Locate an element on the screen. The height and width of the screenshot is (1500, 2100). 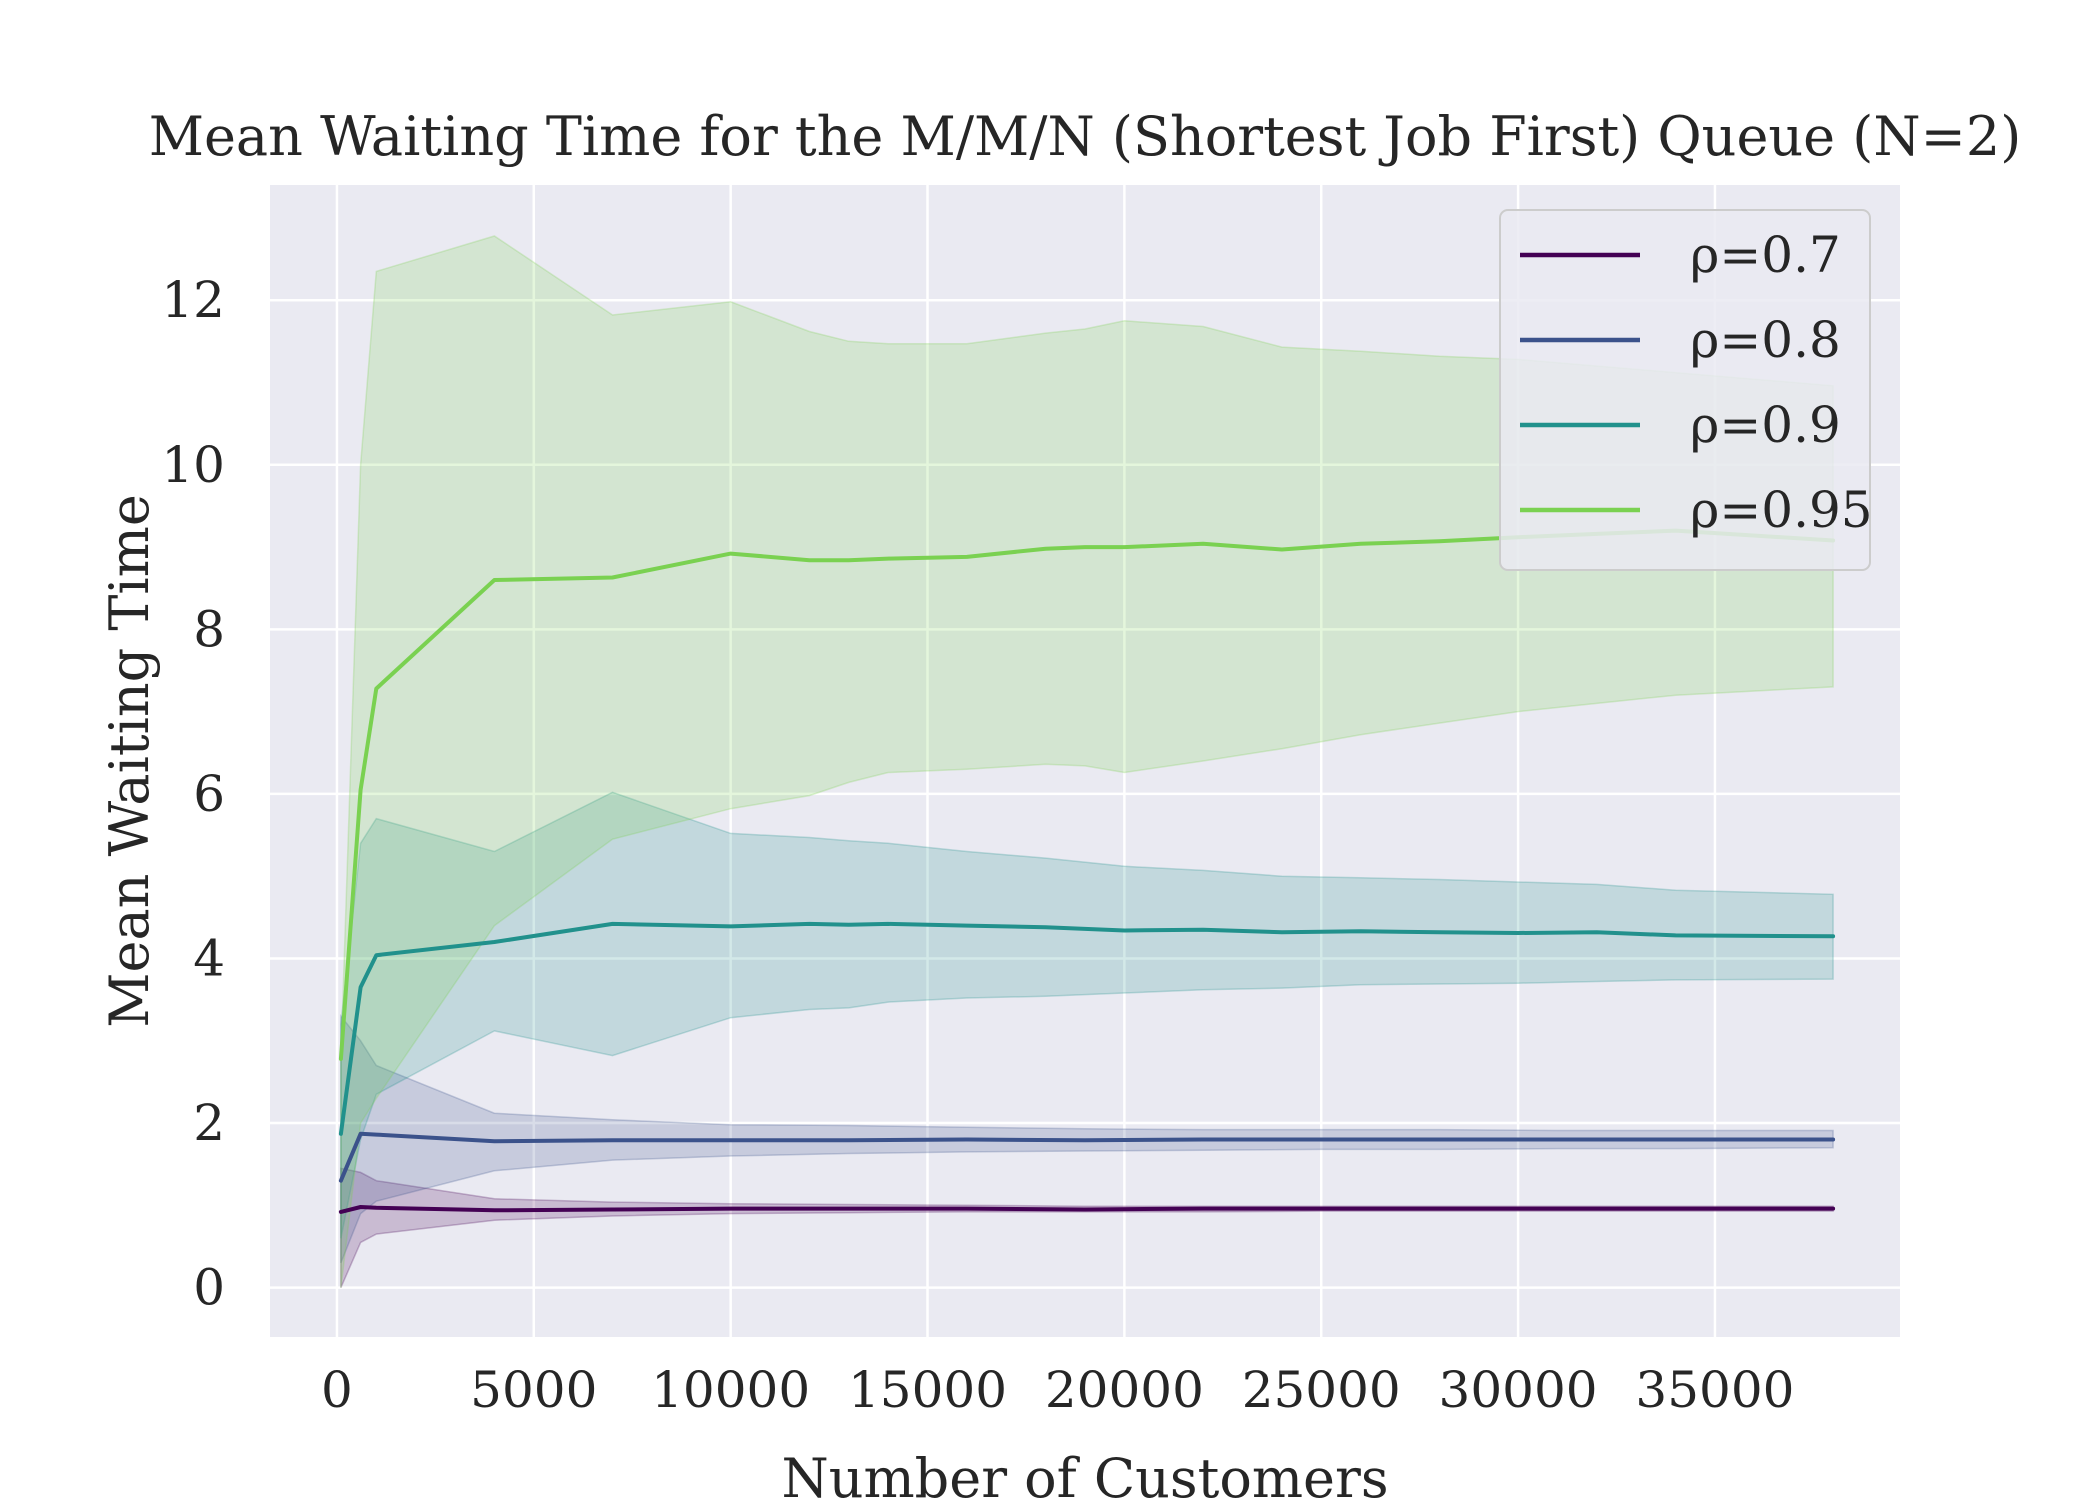
legend-label-4: ρ=0.95 is located at coordinates (1781, 510).